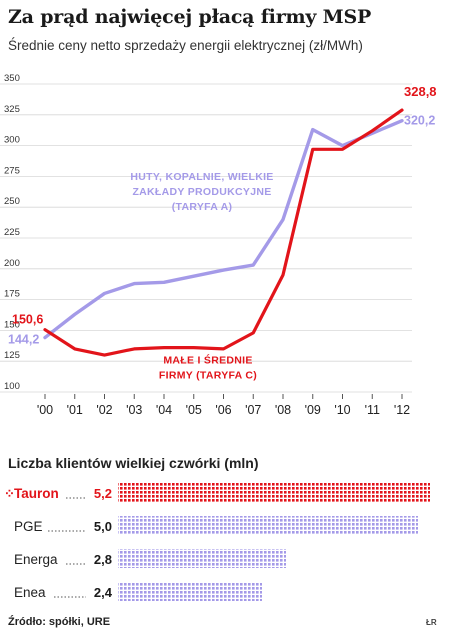 The width and height of the screenshot is (460, 638). Describe the element at coordinates (274, 492) in the screenshot. I see `bar-tauron` at that location.